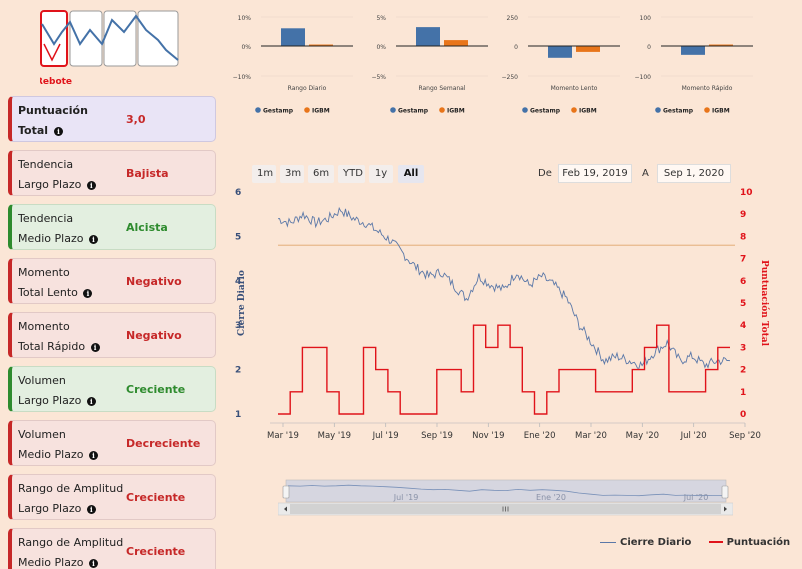 The height and width of the screenshot is (569, 802). I want to click on left-tick: 2, so click(238, 371).